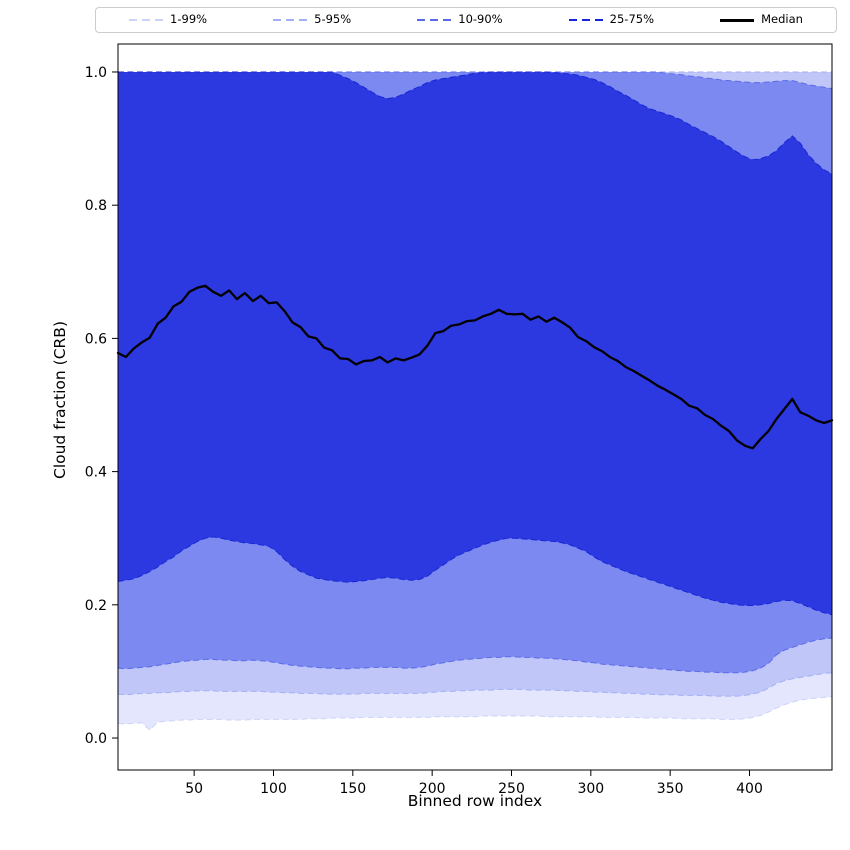 The height and width of the screenshot is (850, 850). I want to click on y-axis-label: Cloud fraction (CRB), so click(60, 400).